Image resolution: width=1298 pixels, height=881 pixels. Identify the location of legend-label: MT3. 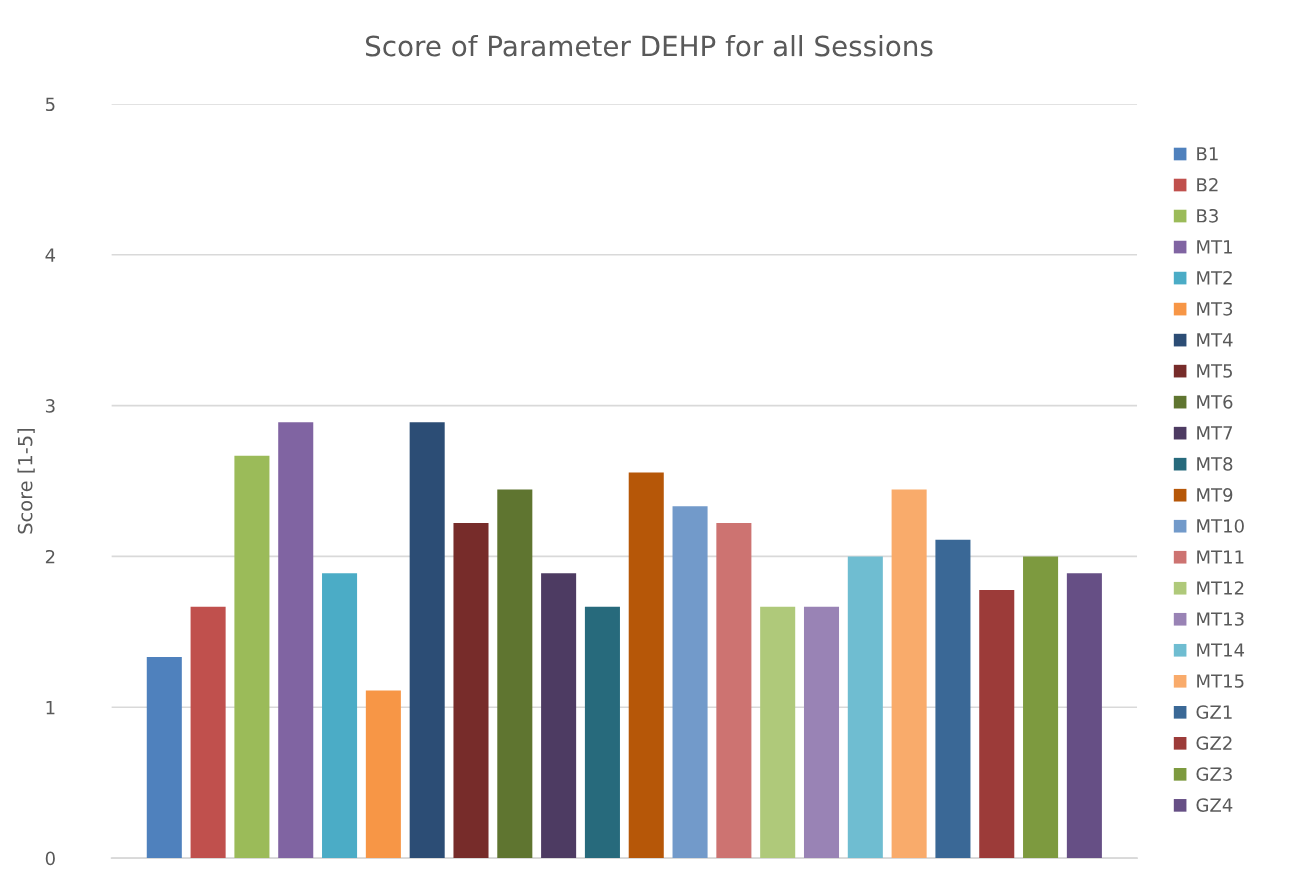
(1215, 309).